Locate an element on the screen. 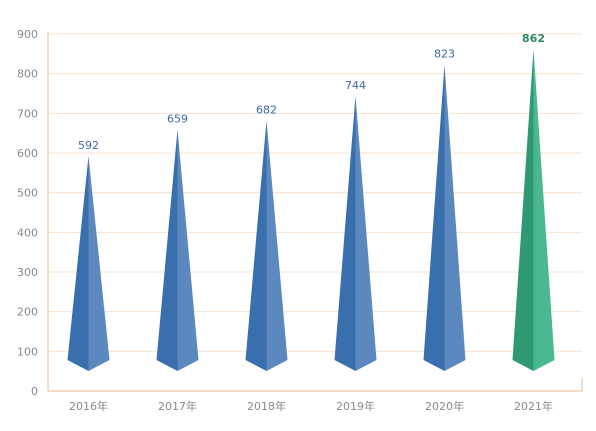 This screenshot has width=596, height=431. bar-2018年 is located at coordinates (266, 246).